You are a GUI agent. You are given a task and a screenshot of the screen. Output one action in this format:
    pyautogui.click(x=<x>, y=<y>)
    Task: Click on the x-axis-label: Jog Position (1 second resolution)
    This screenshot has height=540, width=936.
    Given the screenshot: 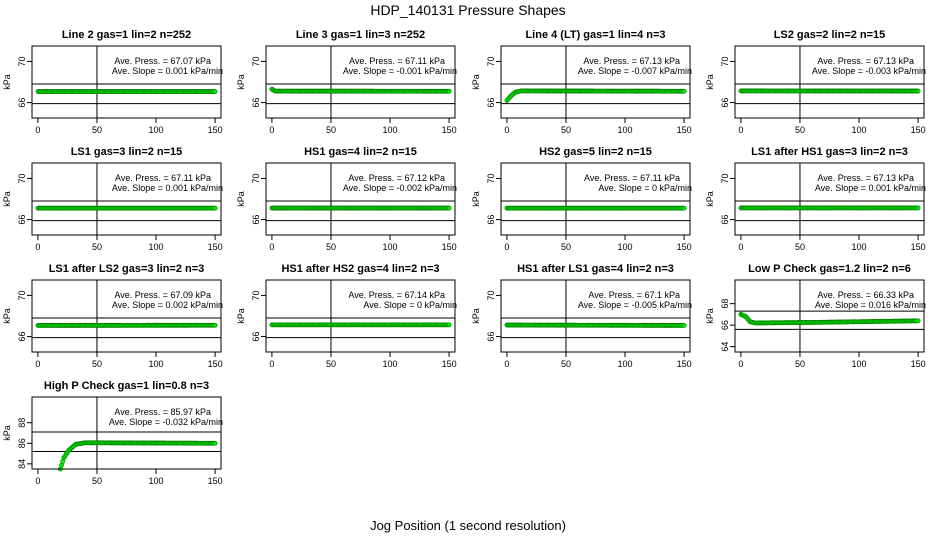 What is the action you would take?
    pyautogui.click(x=468, y=525)
    